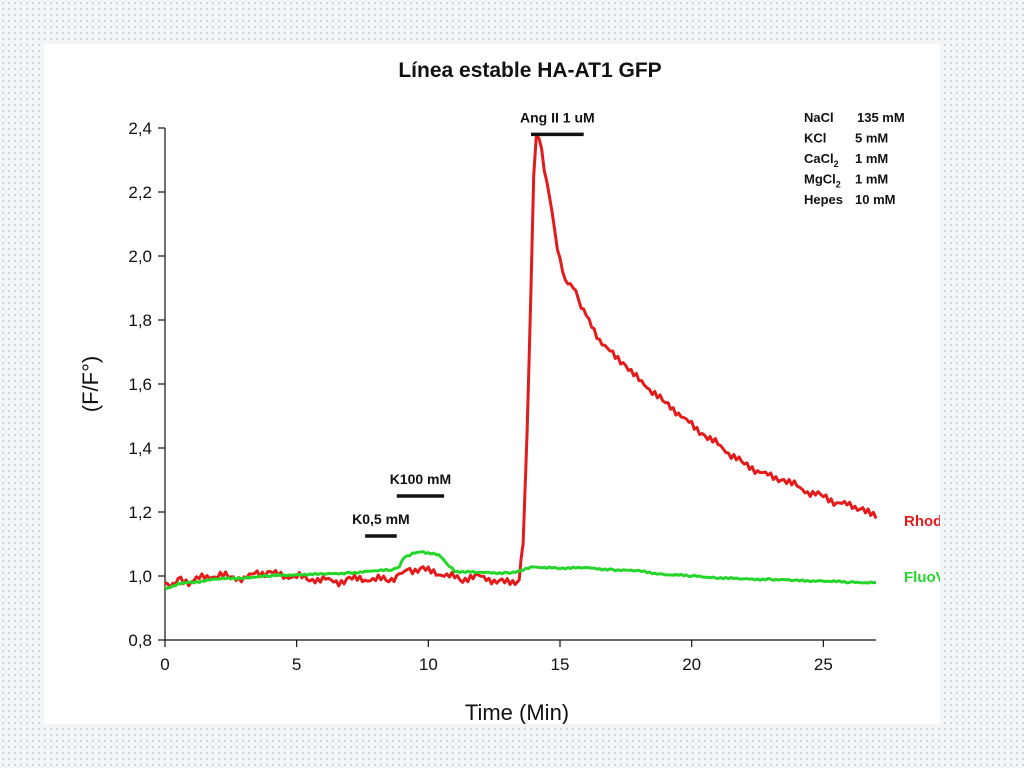 Image resolution: width=1024 pixels, height=768 pixels. What do you see at coordinates (428, 664) in the screenshot?
I see `x-tick-label: 10` at bounding box center [428, 664].